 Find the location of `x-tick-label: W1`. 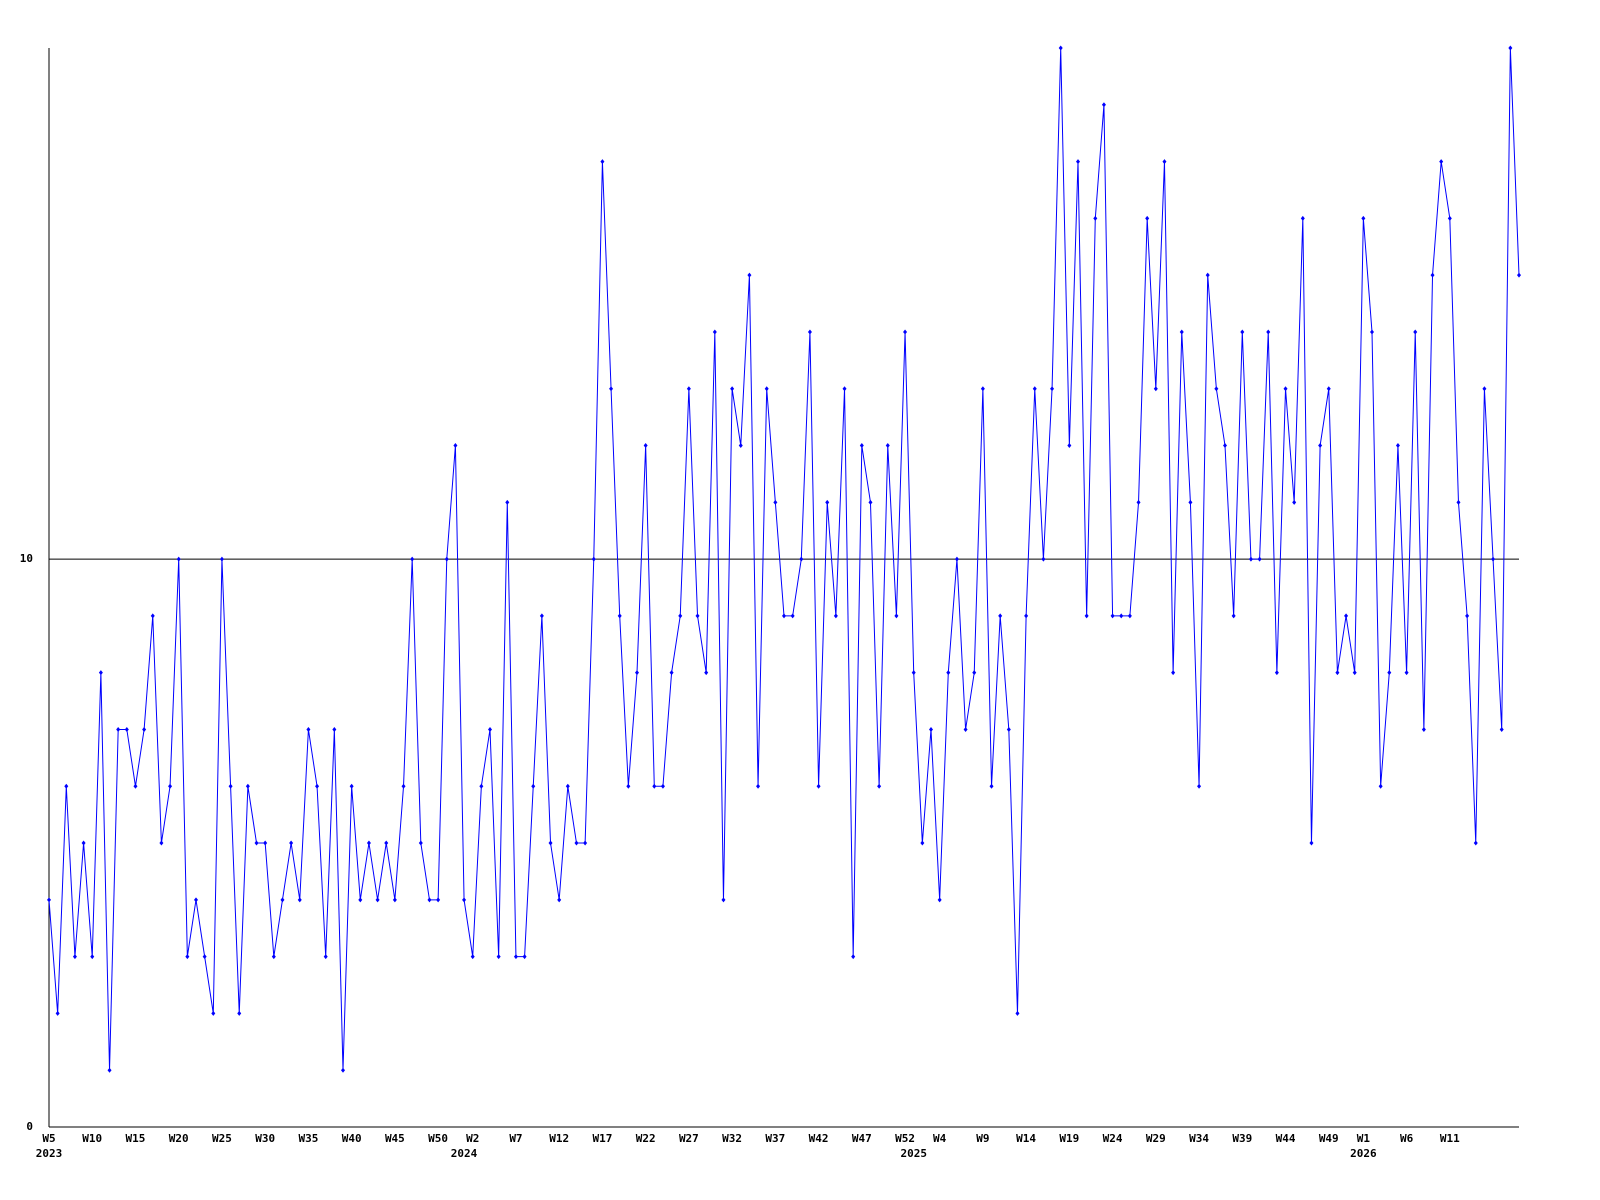

x-tick-label: W1 is located at coordinates (1364, 1138).